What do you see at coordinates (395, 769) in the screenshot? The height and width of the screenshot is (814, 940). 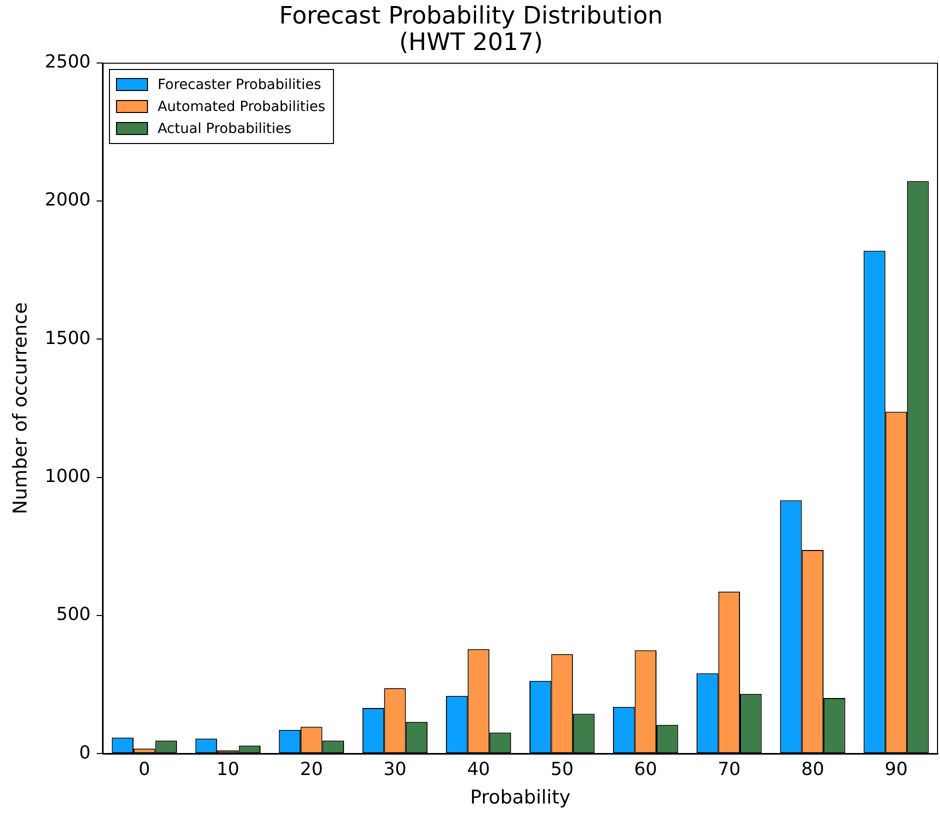 I see `x-tick-label: 30` at bounding box center [395, 769].